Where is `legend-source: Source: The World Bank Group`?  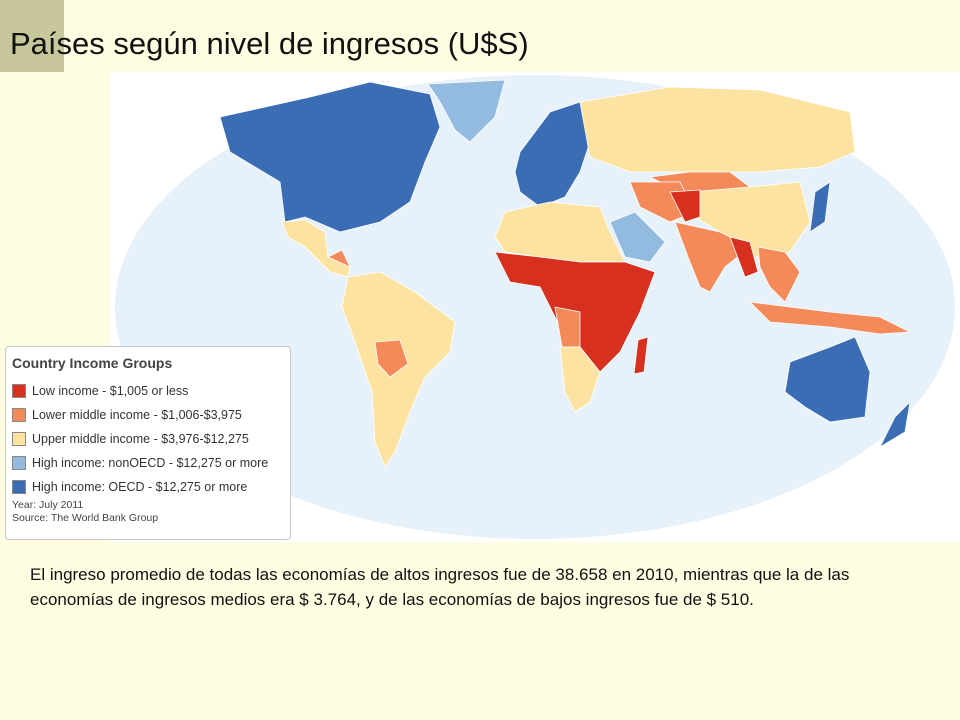 legend-source: Source: The World Bank Group is located at coordinates (85, 518).